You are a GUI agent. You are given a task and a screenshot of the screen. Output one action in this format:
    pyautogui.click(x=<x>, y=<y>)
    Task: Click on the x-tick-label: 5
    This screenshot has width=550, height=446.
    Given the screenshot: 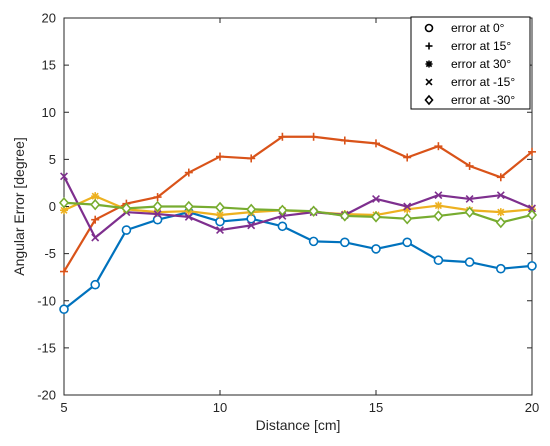 What is the action you would take?
    pyautogui.click(x=63, y=407)
    